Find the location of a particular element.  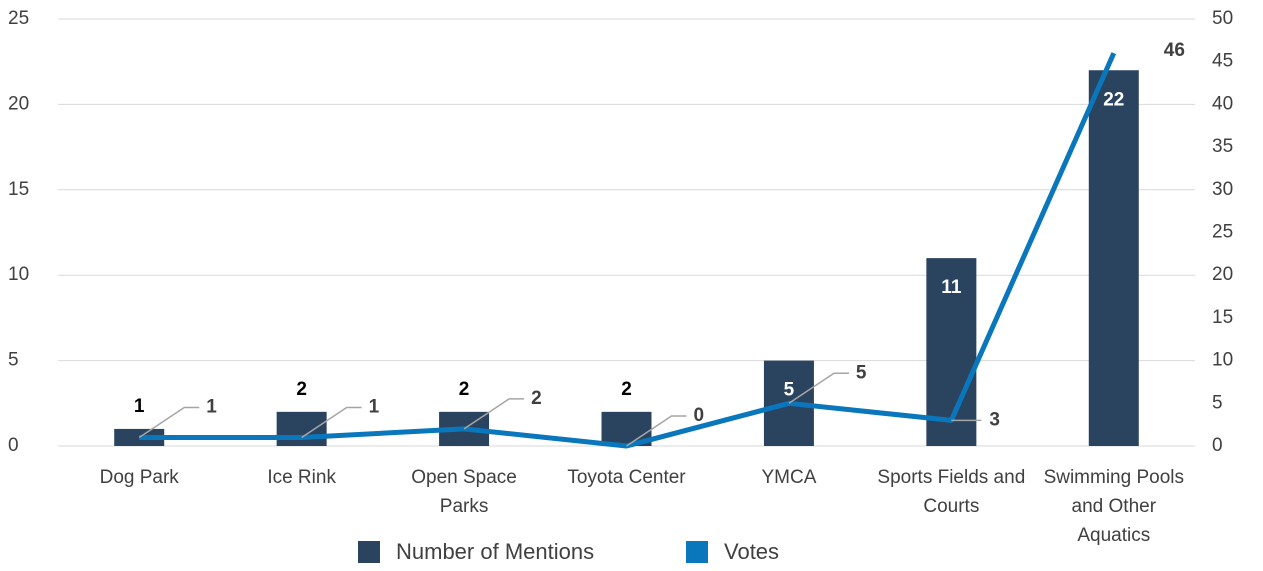

line-value-label: 46 is located at coordinates (1174, 50).